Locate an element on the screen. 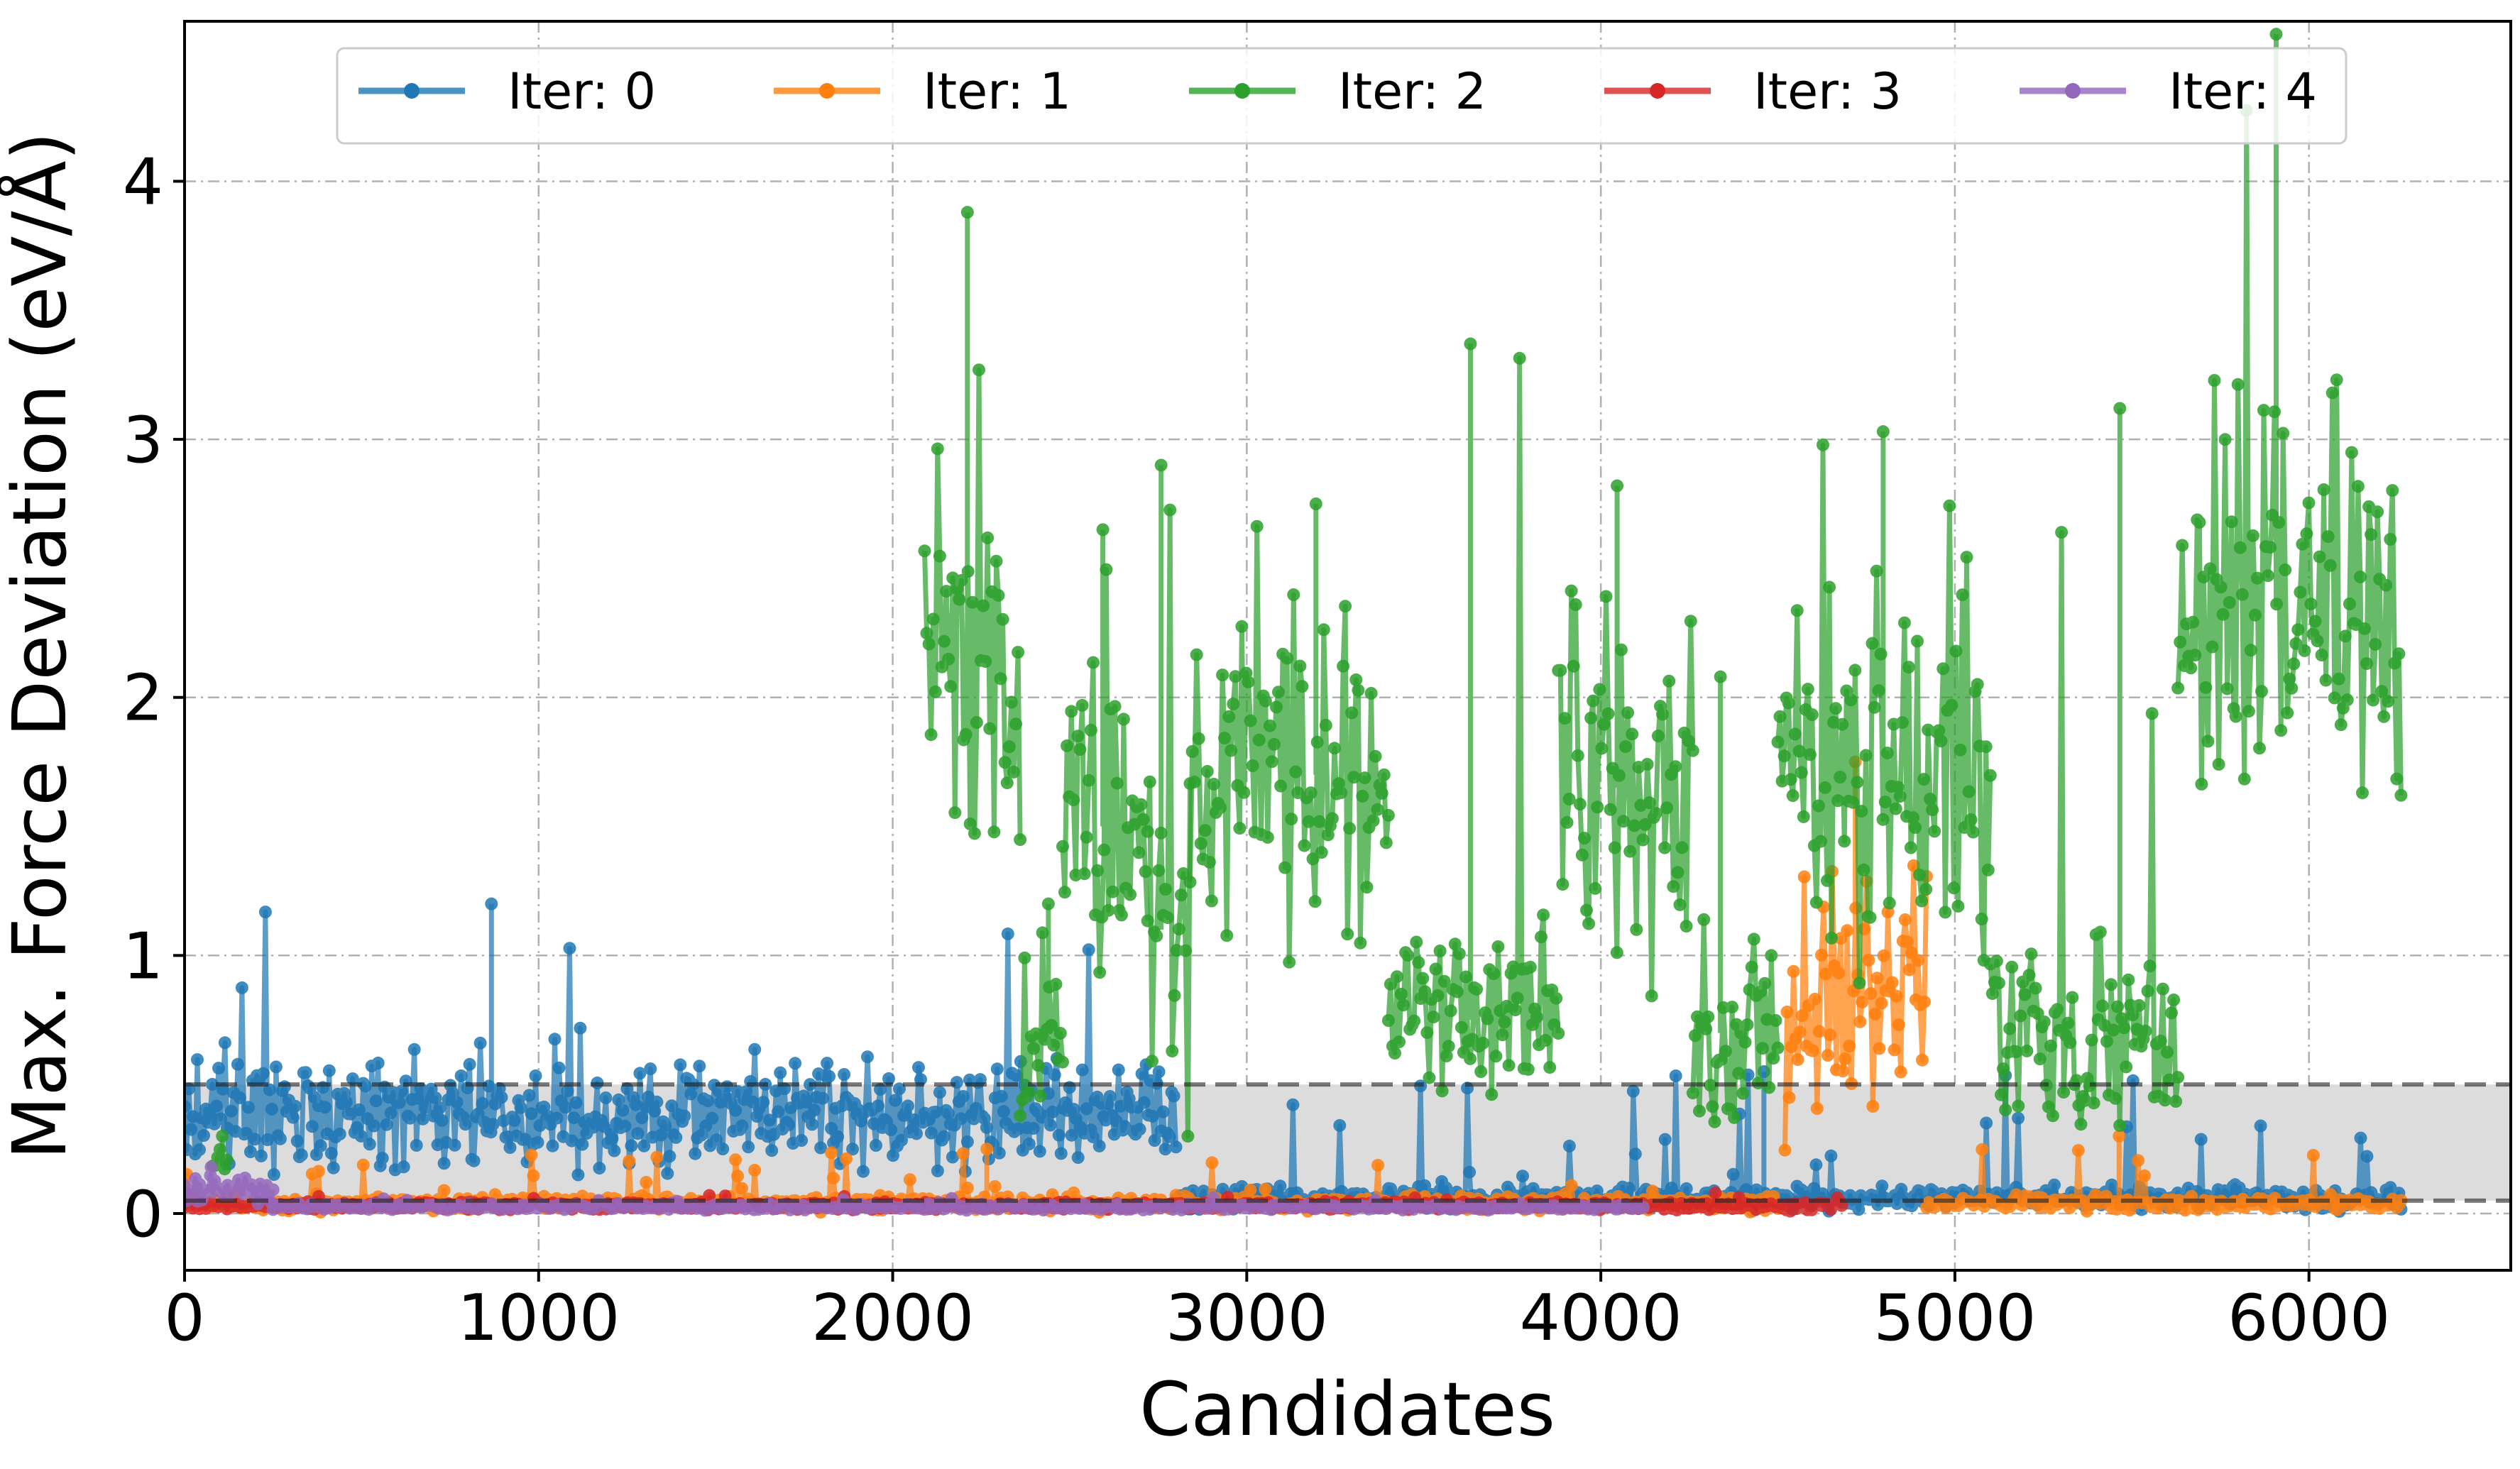 The width and height of the screenshot is (2520, 1469). x-tick-label: 6000 is located at coordinates (2309, 1318).